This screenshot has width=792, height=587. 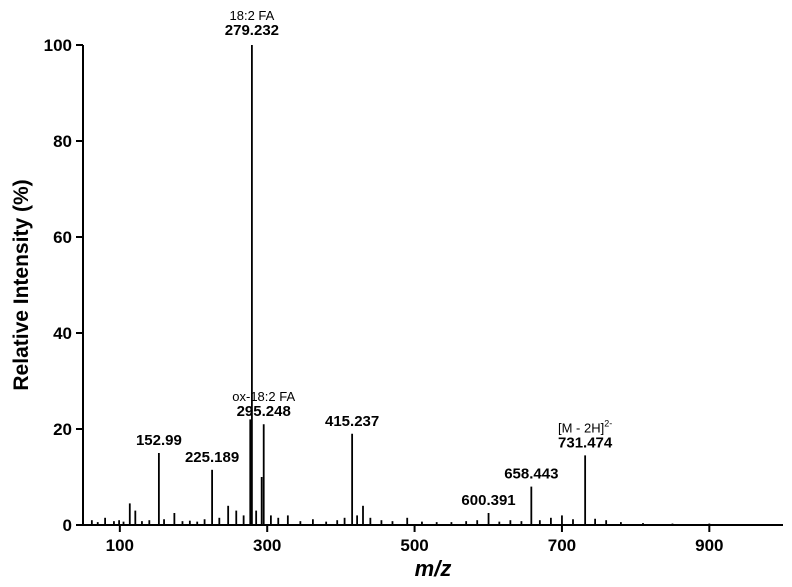 What do you see at coordinates (608, 423) in the screenshot?
I see `peak-name-sup: 2-` at bounding box center [608, 423].